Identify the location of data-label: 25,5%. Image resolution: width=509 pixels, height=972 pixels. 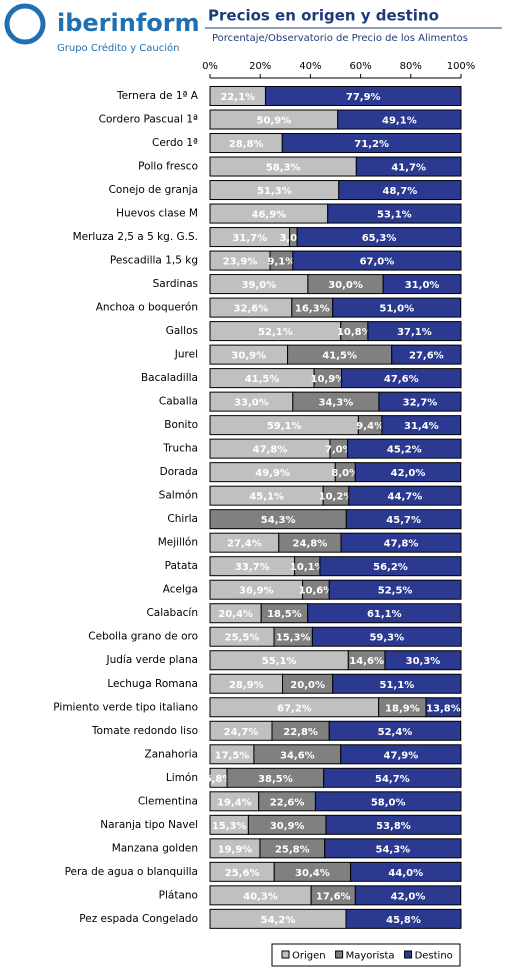
(242, 638).